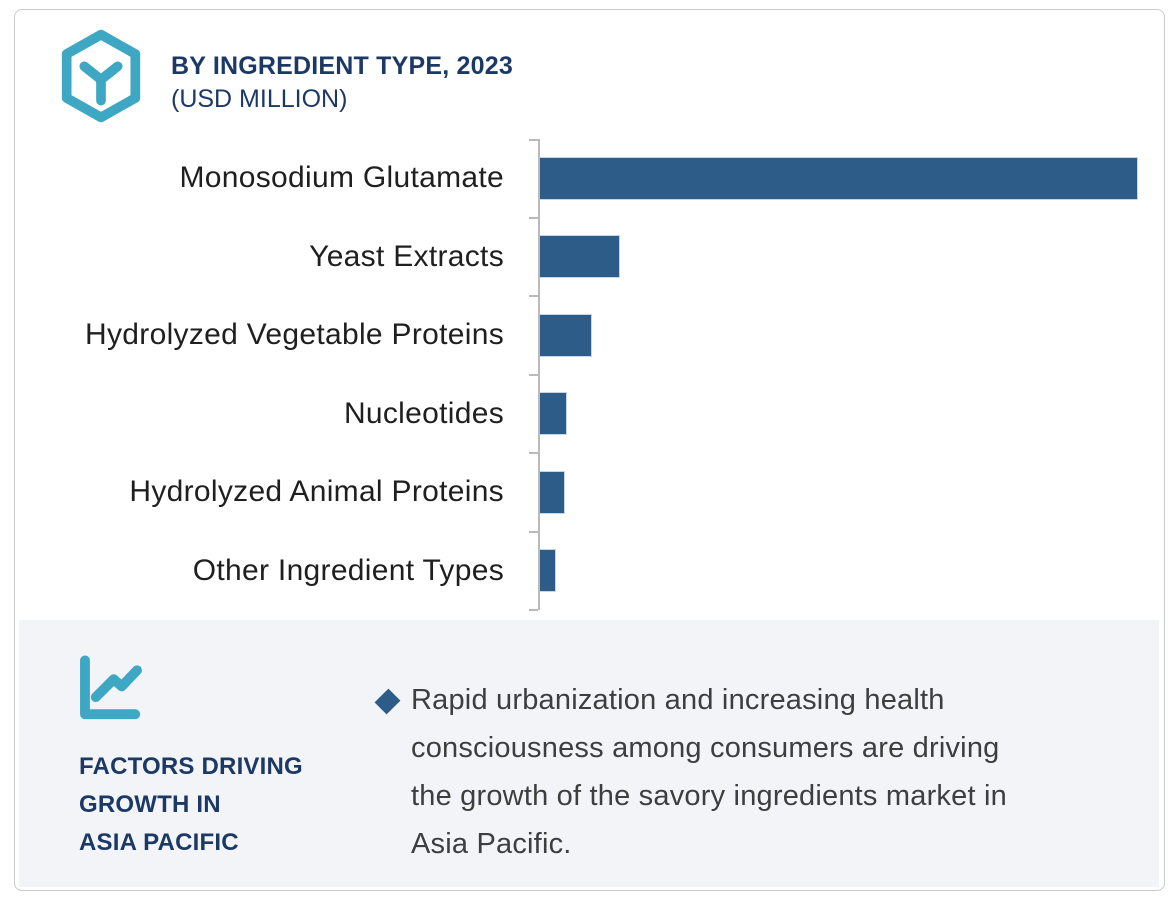  I want to click on chart-title: BY INGREDIENT TYPE, 2023, so click(342, 66).